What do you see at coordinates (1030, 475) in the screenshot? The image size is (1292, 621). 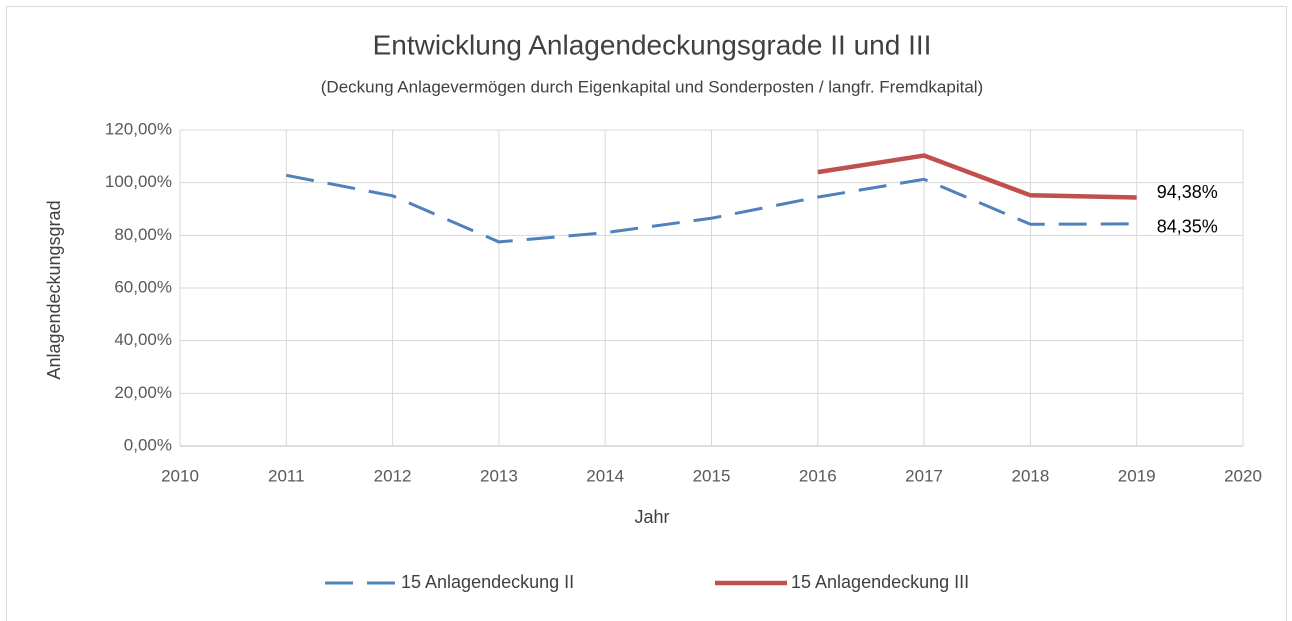 I see `x-tick-label: 2018` at bounding box center [1030, 475].